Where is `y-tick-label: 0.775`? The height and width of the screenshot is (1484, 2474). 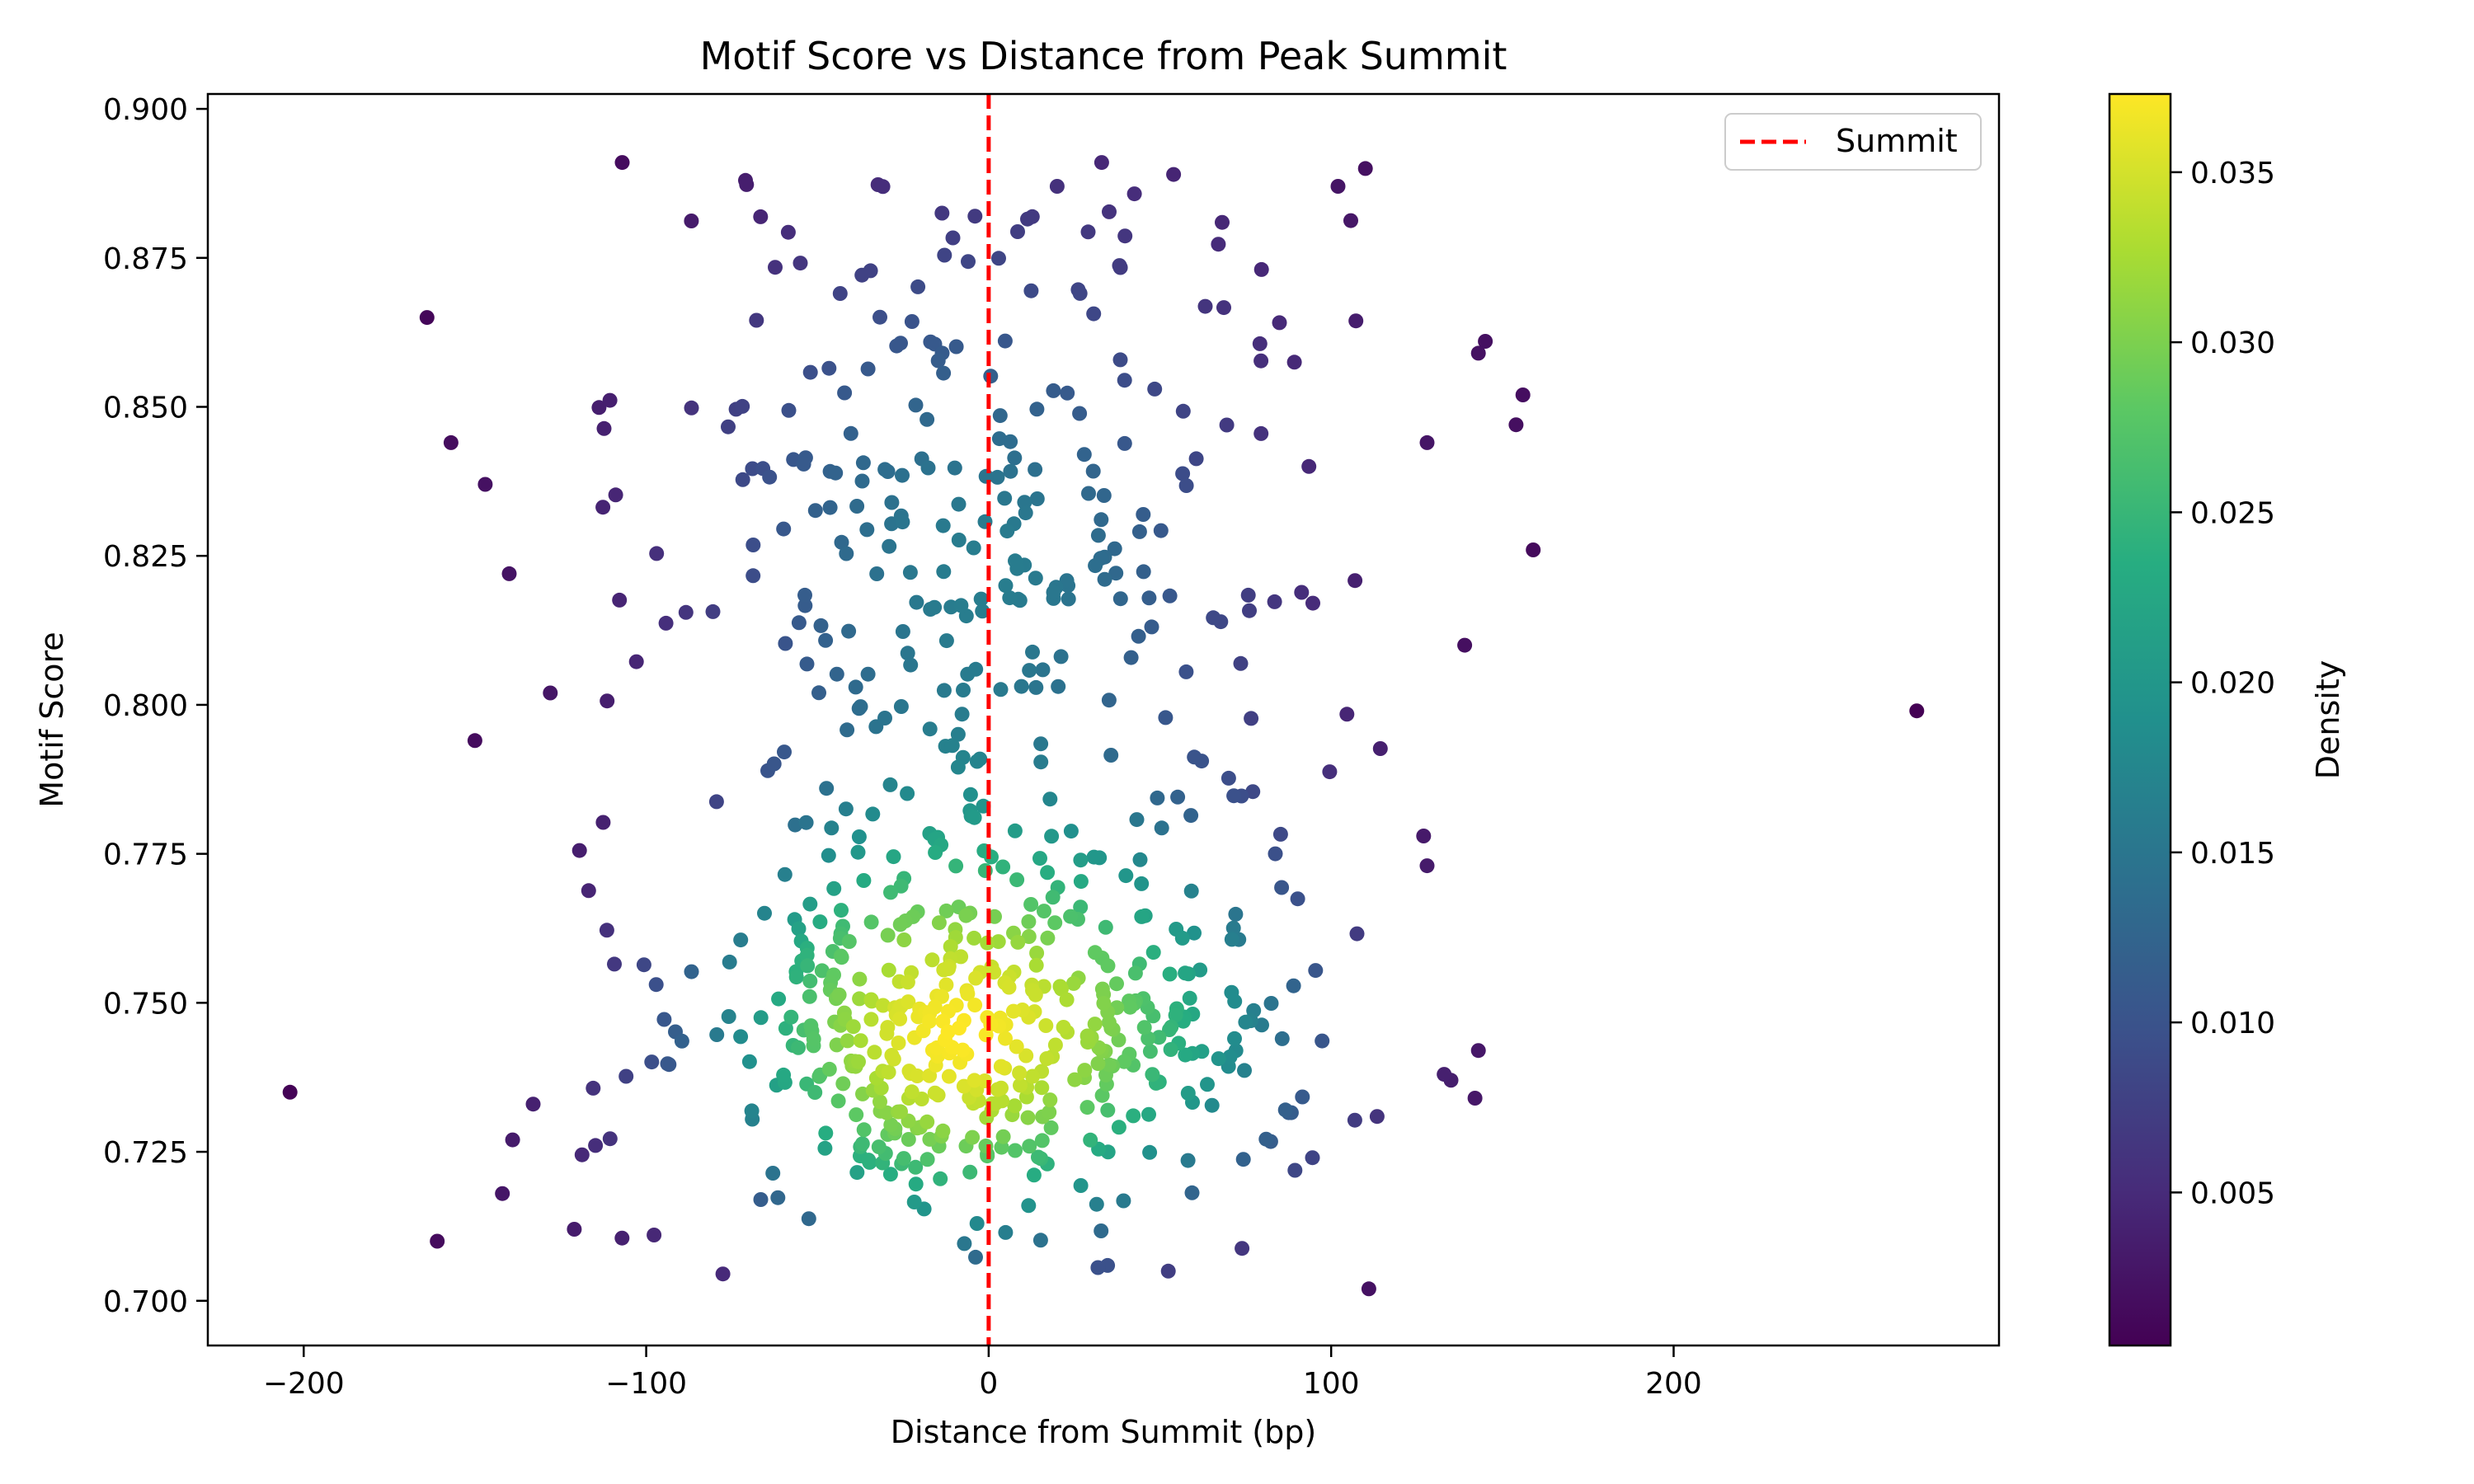
y-tick-label: 0.775 is located at coordinates (145, 855).